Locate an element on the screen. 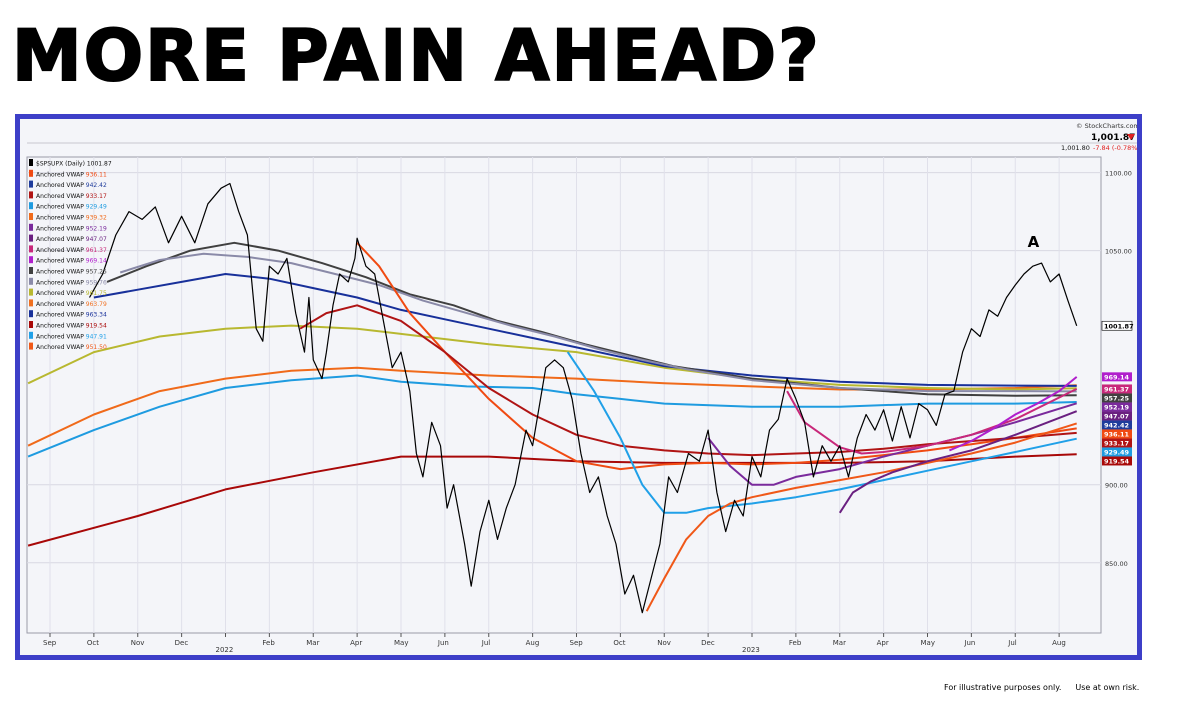 This screenshot has height=720, width=1200. legend-label: Anchored VWAP 969.14 is located at coordinates (71, 261).